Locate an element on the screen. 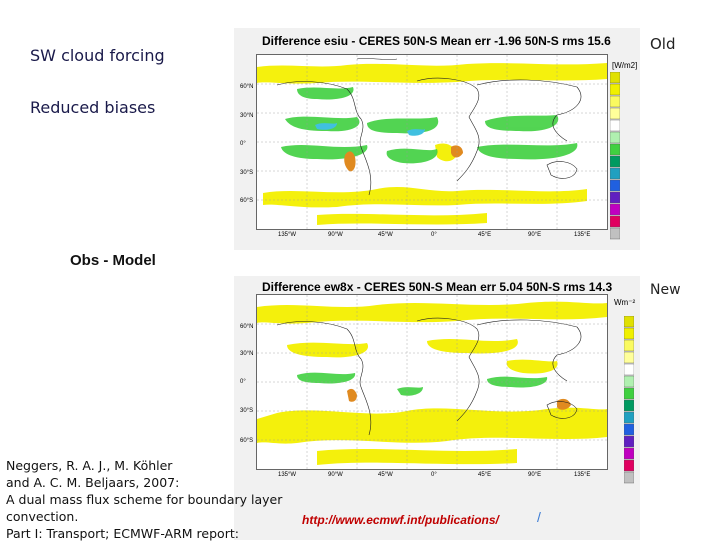  reduced-biases-label: Reduced biases is located at coordinates (93, 107).